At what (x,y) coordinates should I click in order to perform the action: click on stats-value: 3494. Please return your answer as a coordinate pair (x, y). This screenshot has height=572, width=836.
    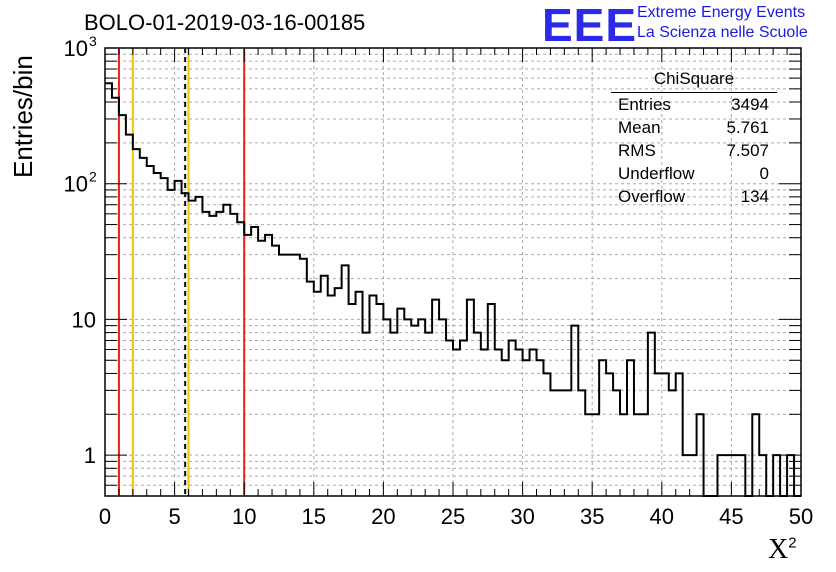
    Looking at the image, I should click on (750, 104).